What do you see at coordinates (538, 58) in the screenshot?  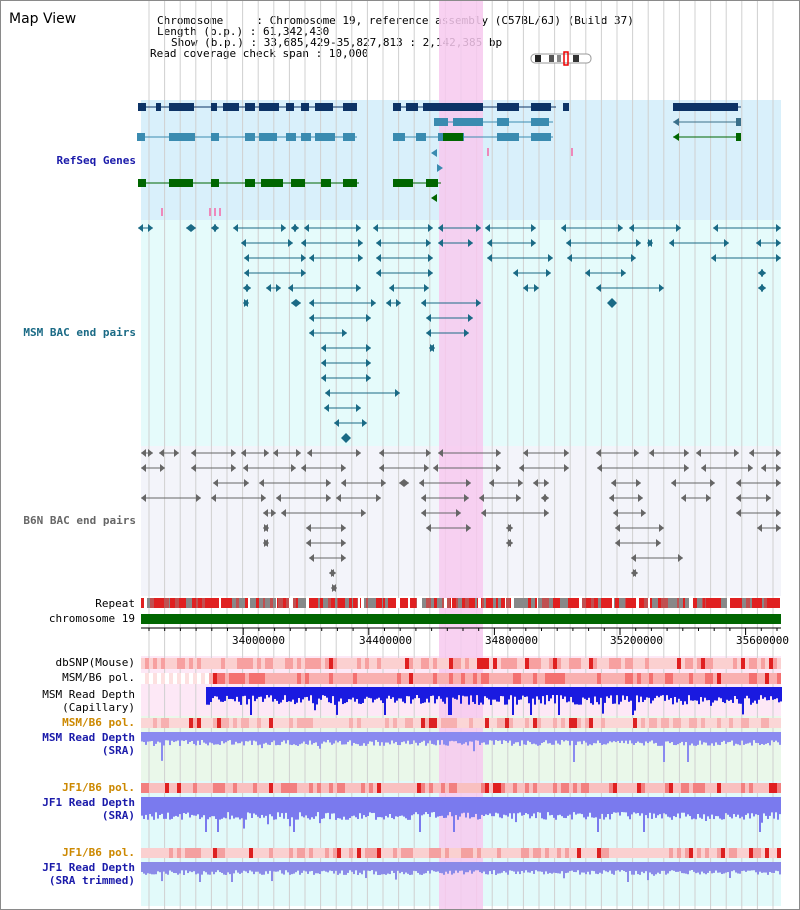 I see `ideogram-band` at bounding box center [538, 58].